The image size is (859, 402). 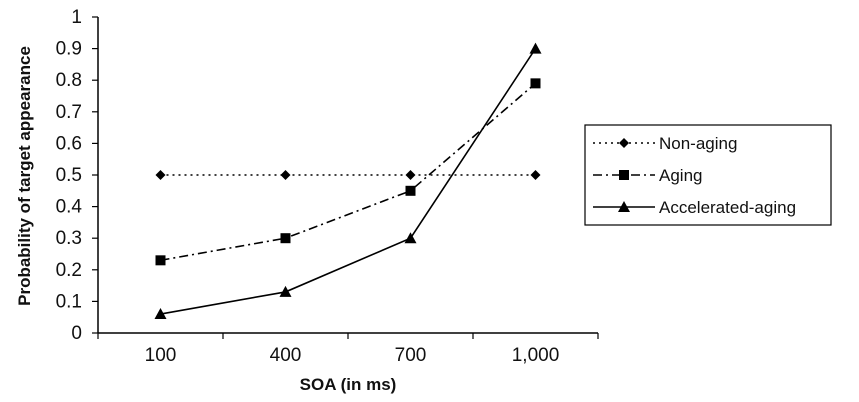 I want to click on y-tick-label: 0.7, so click(x=69, y=112).